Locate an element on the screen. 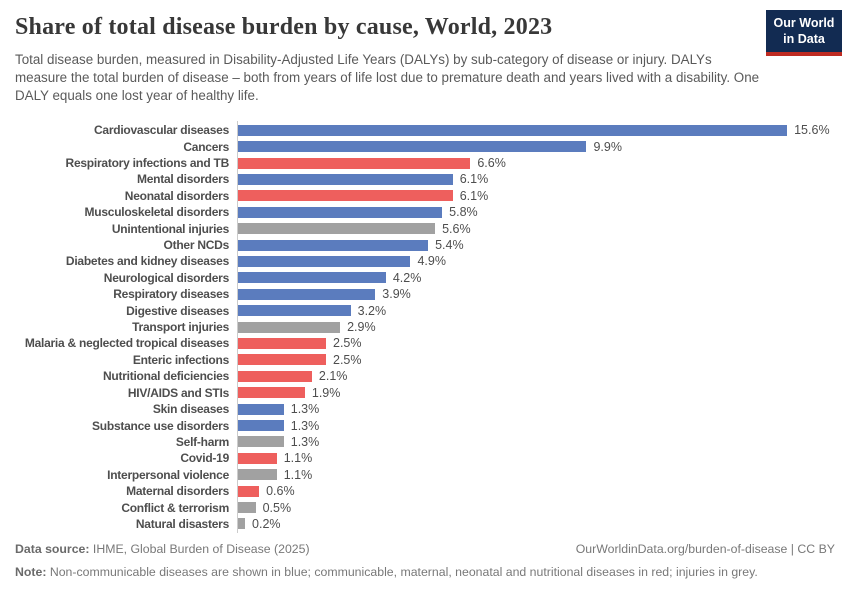 The image size is (850, 600). category-label: Musculoskeletal disorders is located at coordinates (157, 212).